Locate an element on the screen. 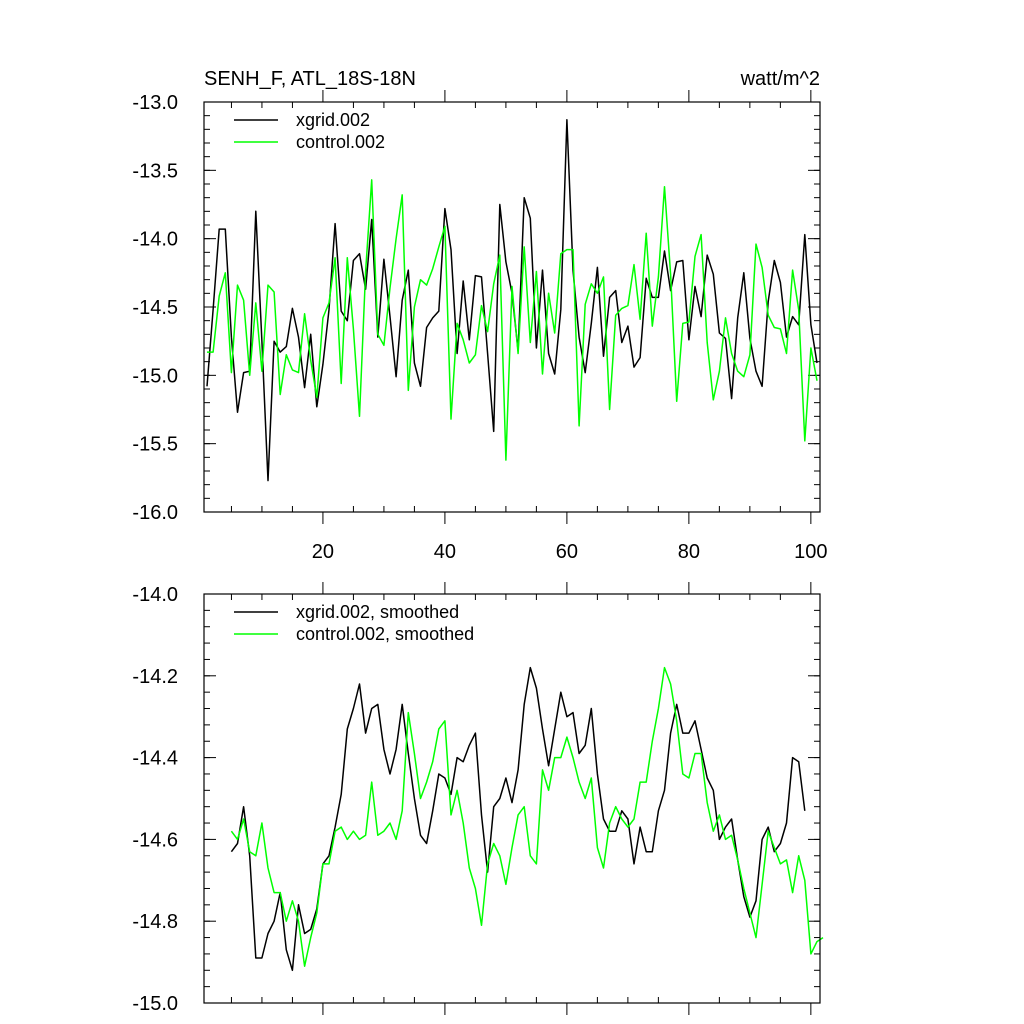 This screenshot has width=1024, height=1024. y-tick-label: -14.4 is located at coordinates (155, 759).